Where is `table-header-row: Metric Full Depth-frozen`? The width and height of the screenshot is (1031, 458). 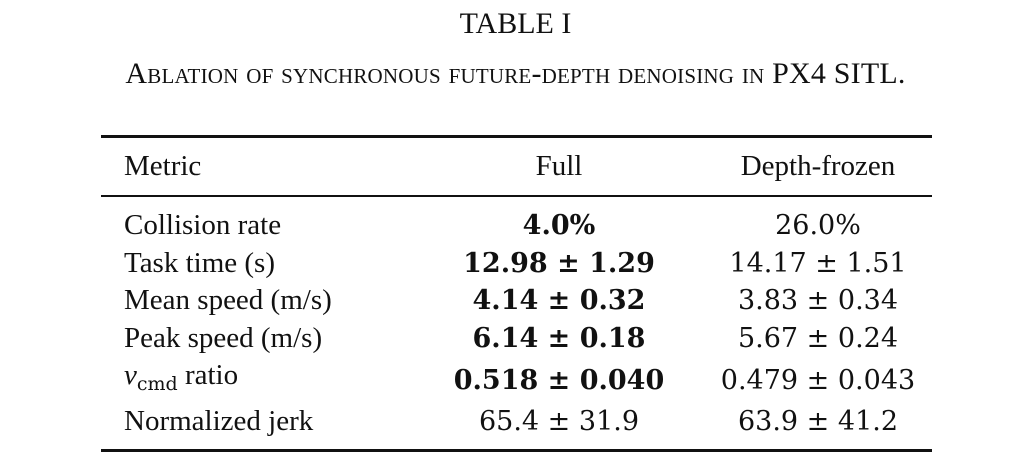 table-header-row: Metric Full Depth-frozen is located at coordinates (516, 166).